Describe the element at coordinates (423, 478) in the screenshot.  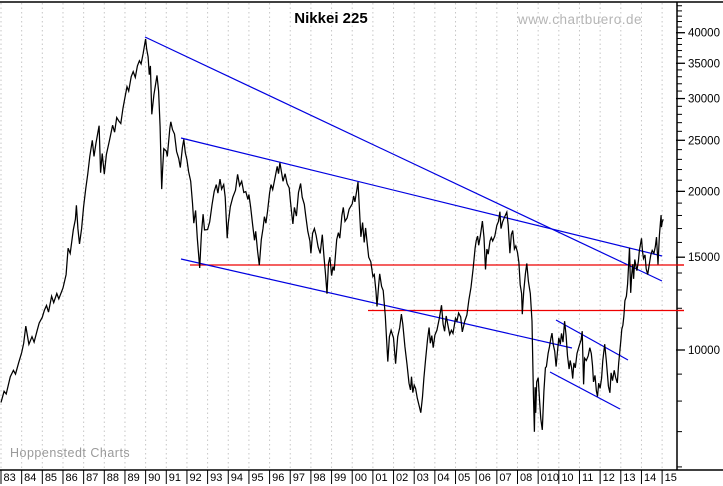
I see `x-tick-label-03: 03` at that location.